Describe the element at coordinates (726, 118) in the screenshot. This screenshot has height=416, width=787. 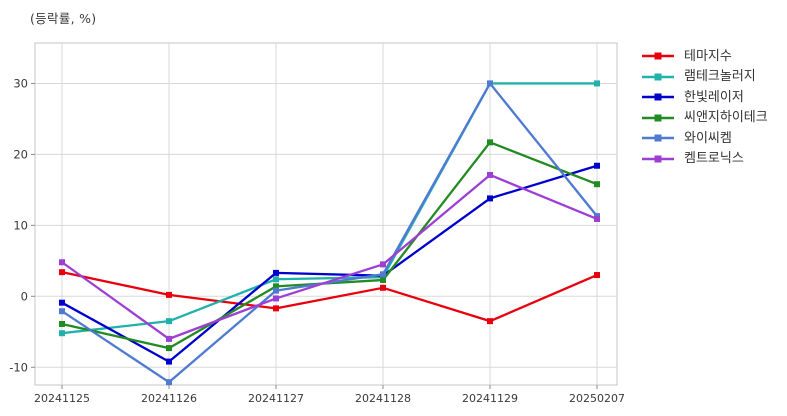
I see `legend-label: 씨앤지하이테크` at that location.